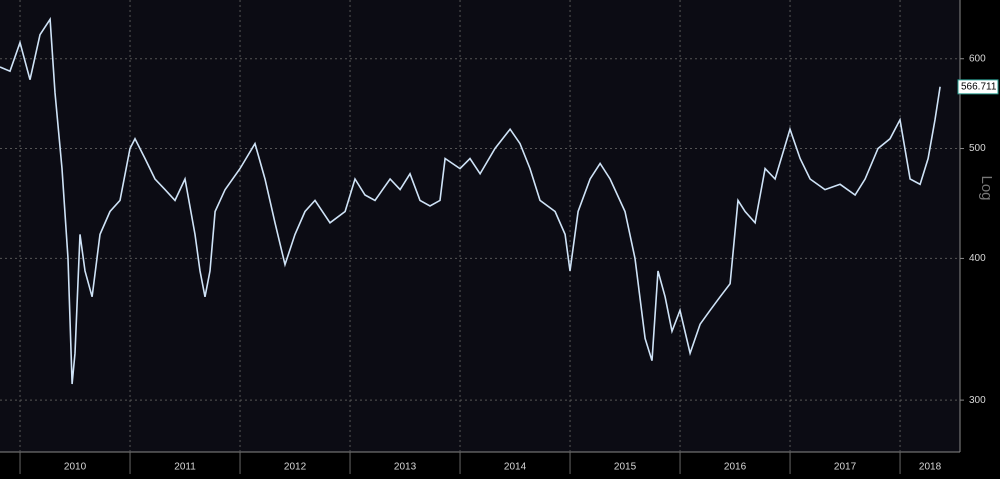 The height and width of the screenshot is (479, 1000). Describe the element at coordinates (845, 467) in the screenshot. I see `x-tick-label: 2017` at that location.